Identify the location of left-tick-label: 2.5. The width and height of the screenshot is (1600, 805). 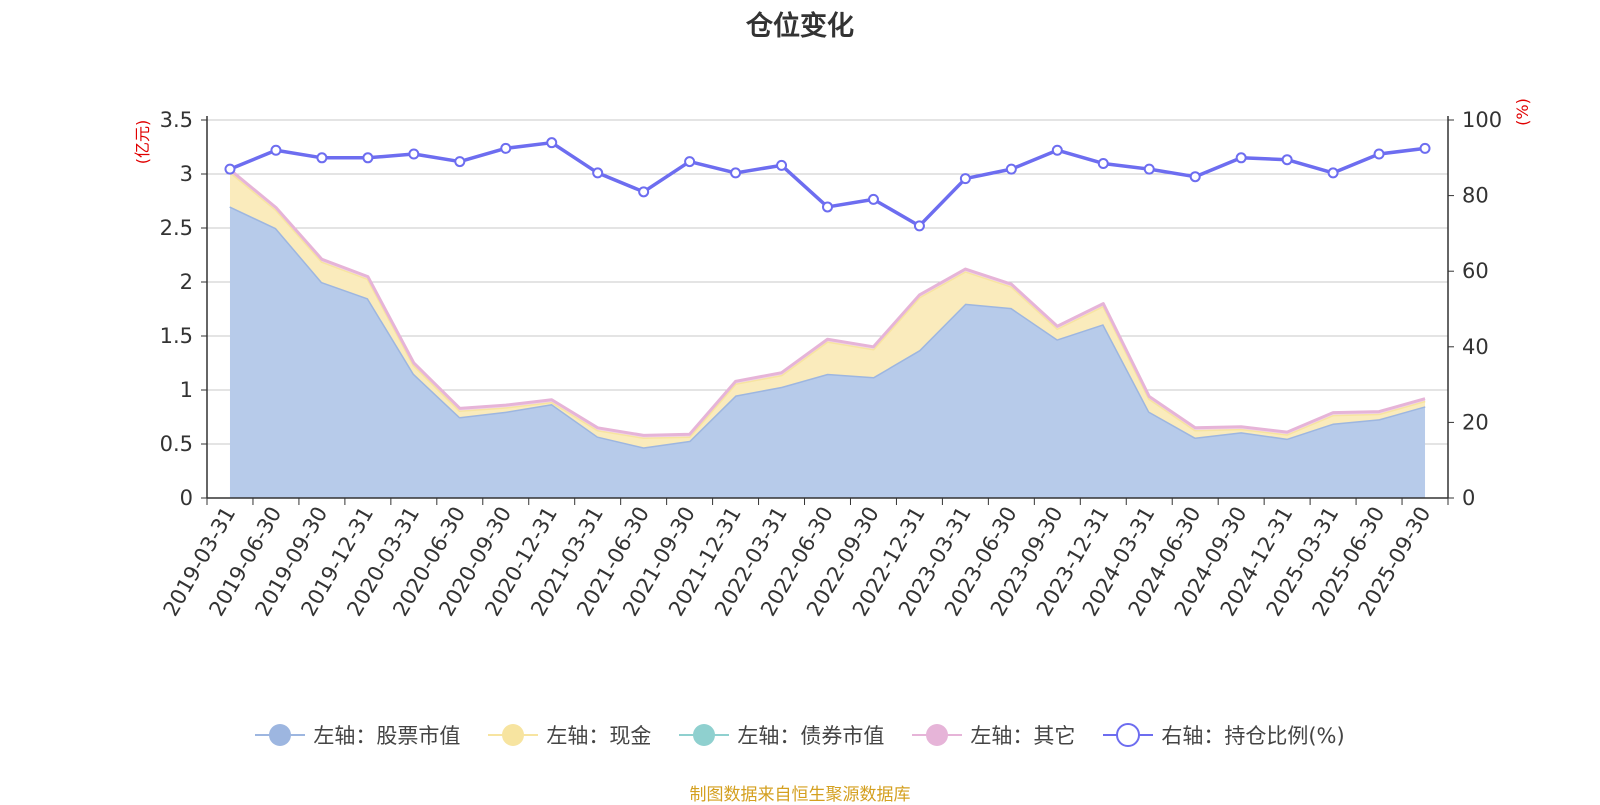
(176, 228).